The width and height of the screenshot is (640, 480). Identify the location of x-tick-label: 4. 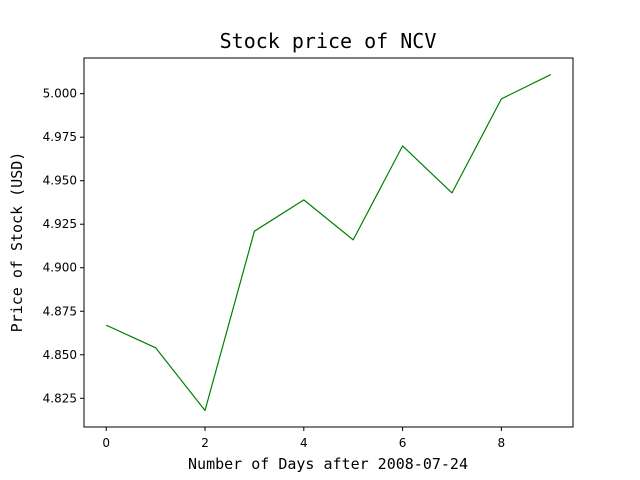
(304, 443).